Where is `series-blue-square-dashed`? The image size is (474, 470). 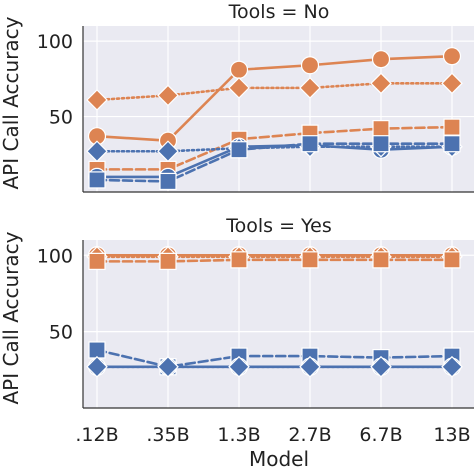
series-blue-square-dashed is located at coordinates (274, 163).